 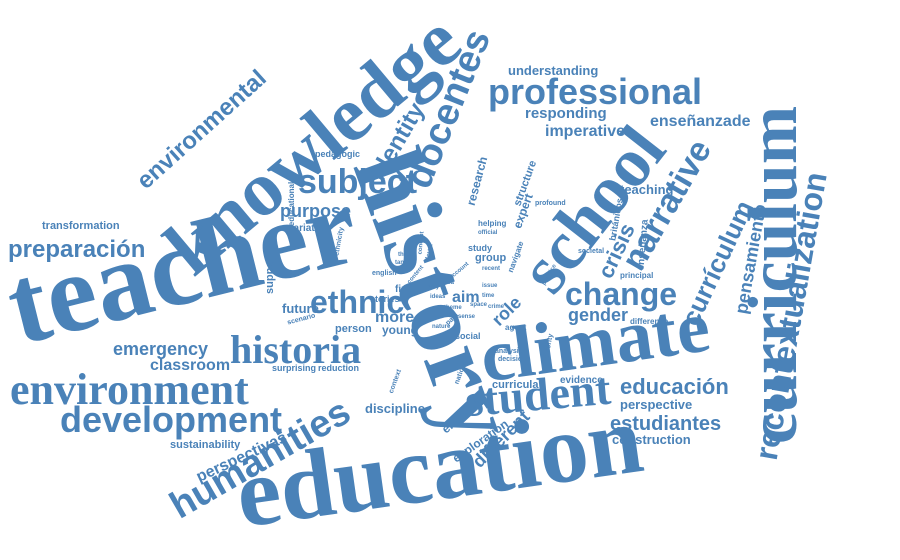 What do you see at coordinates (171, 419) in the screenshot?
I see `word-development: development` at bounding box center [171, 419].